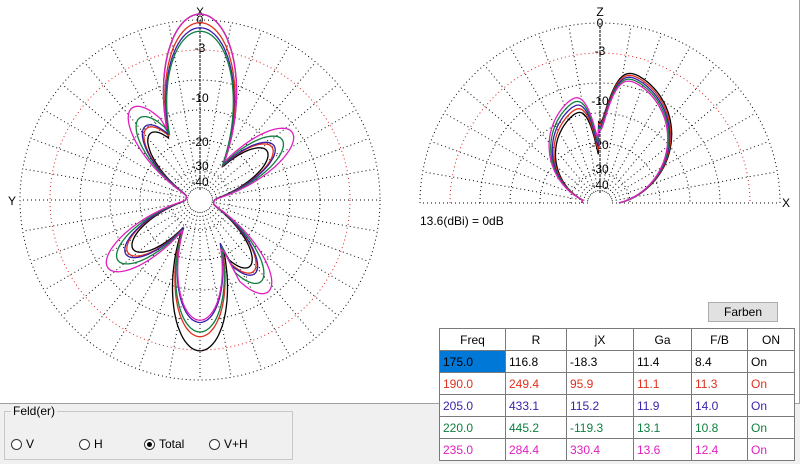 The width and height of the screenshot is (800, 464). I want to click on radio-total-indicator, so click(149, 444).